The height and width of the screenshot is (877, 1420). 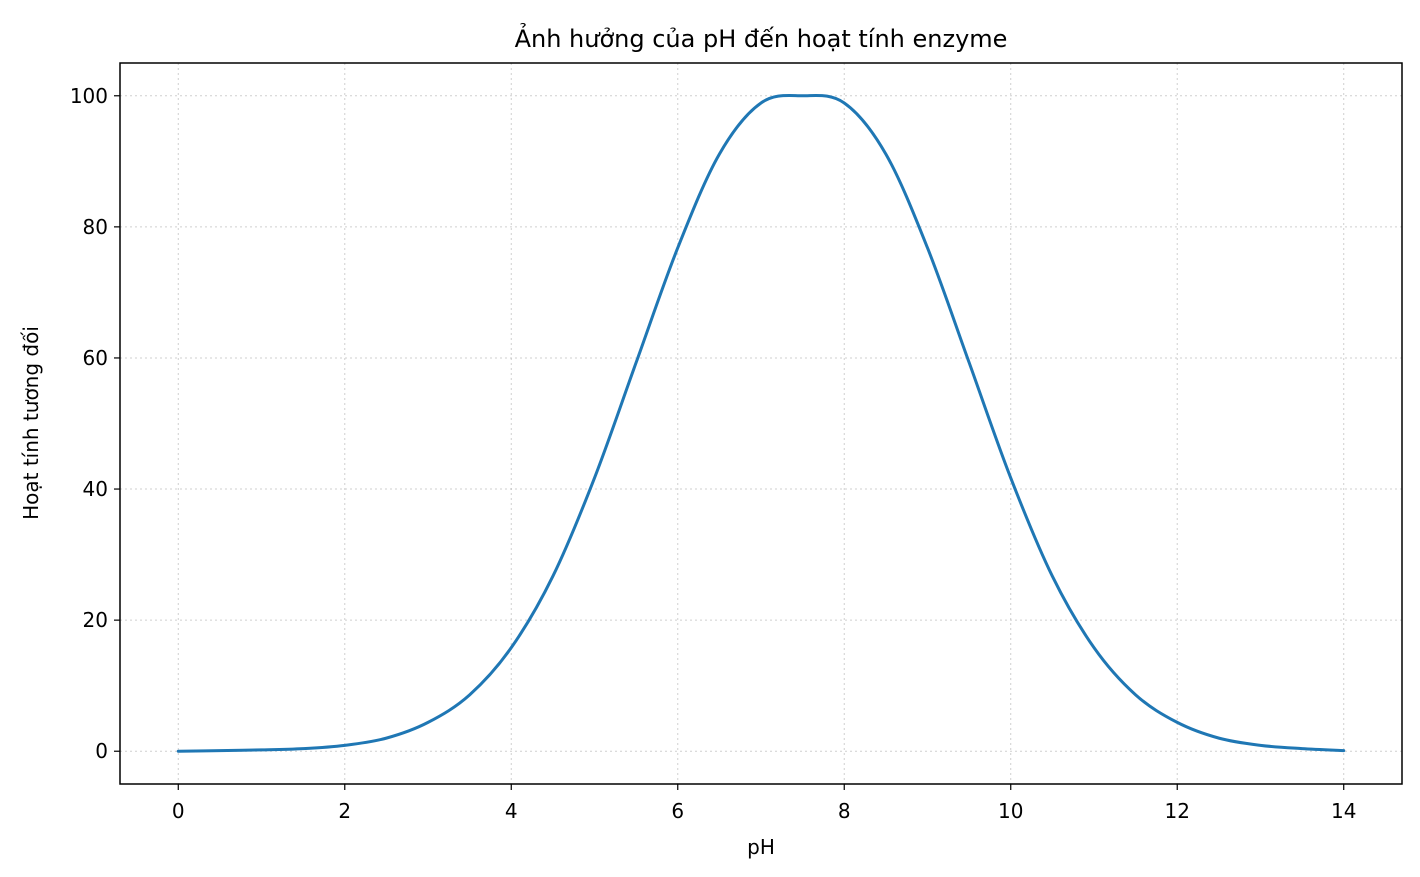 I want to click on y-tick-label: 80, so click(x=95, y=227).